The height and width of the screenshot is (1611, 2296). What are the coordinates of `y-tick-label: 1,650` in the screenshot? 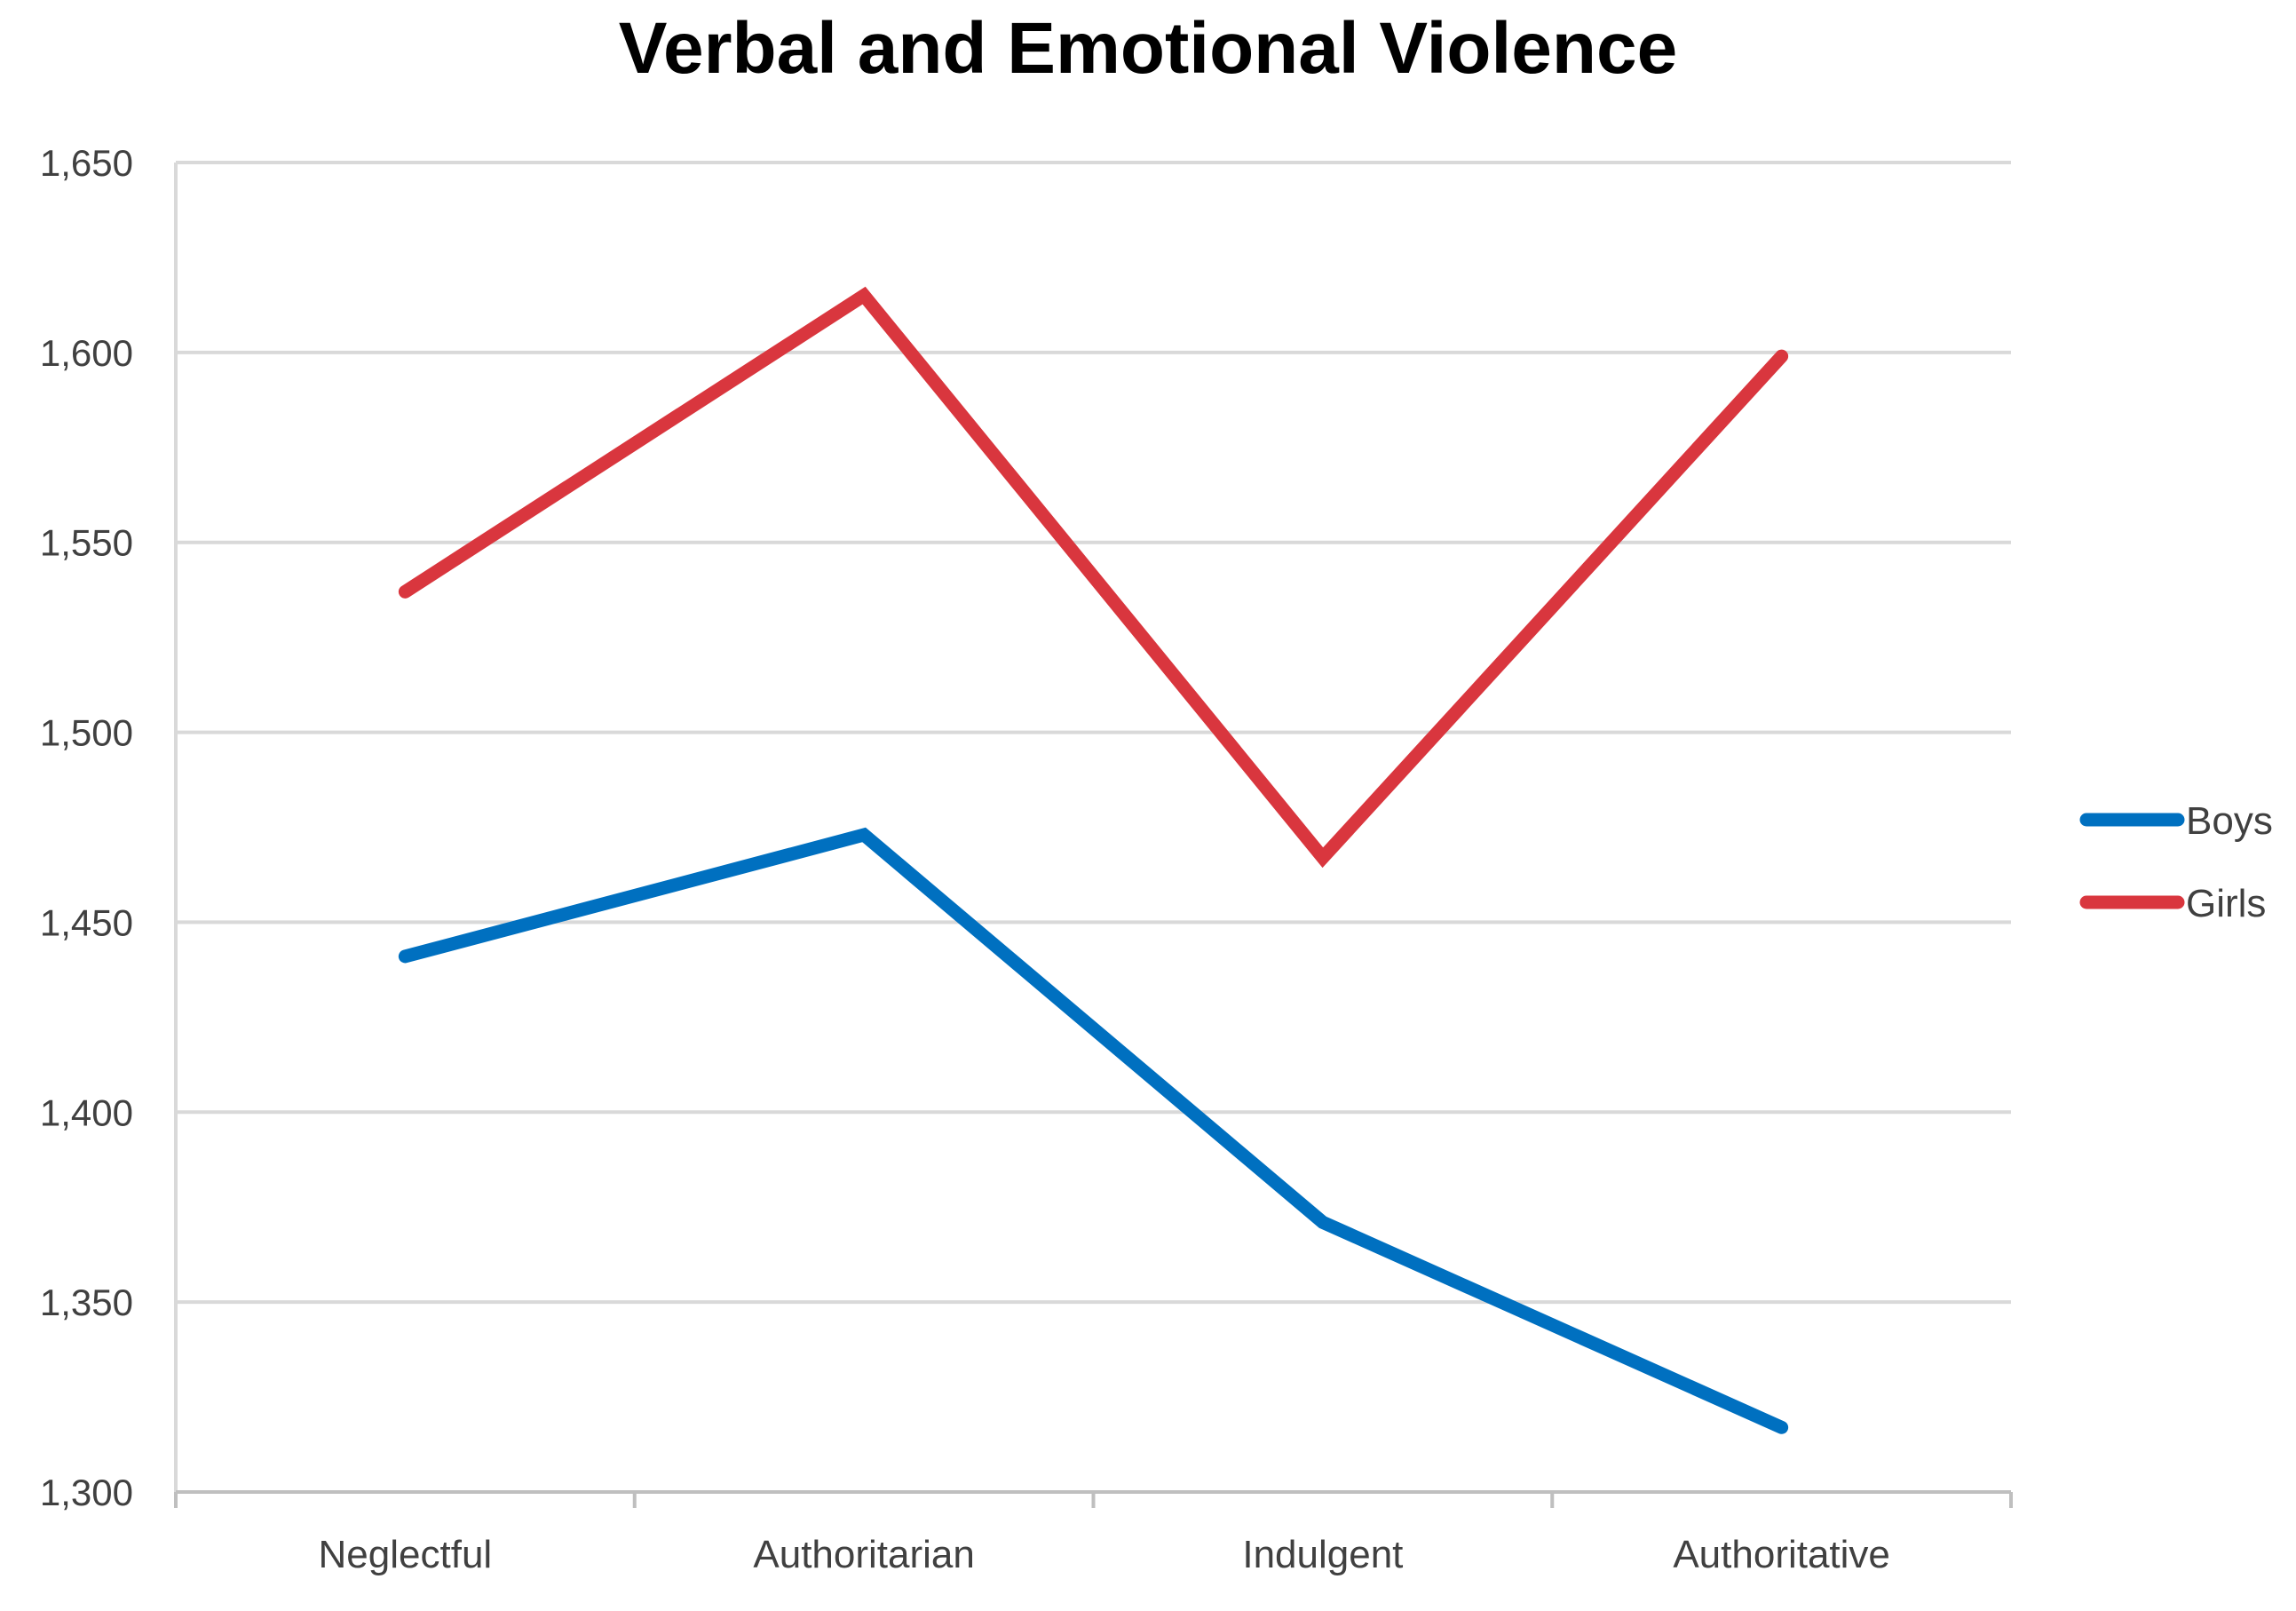 It's located at (86, 163).